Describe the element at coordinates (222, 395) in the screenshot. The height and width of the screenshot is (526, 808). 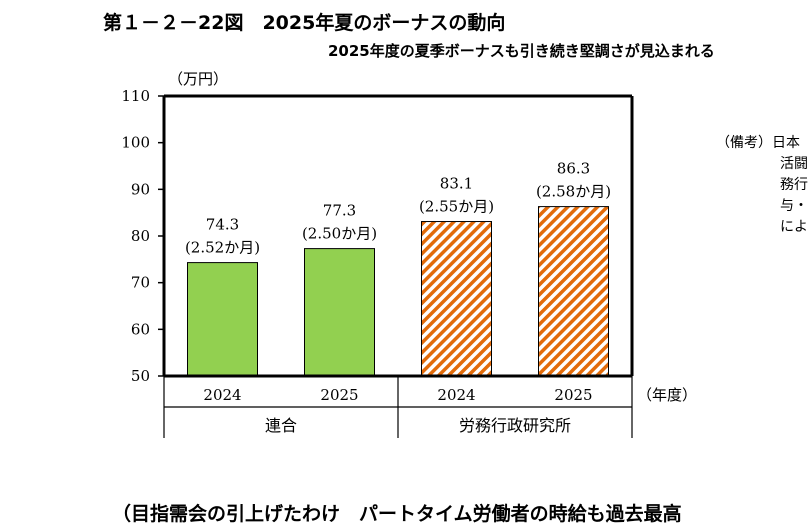
I see `x-tick-label-1: 2024` at that location.